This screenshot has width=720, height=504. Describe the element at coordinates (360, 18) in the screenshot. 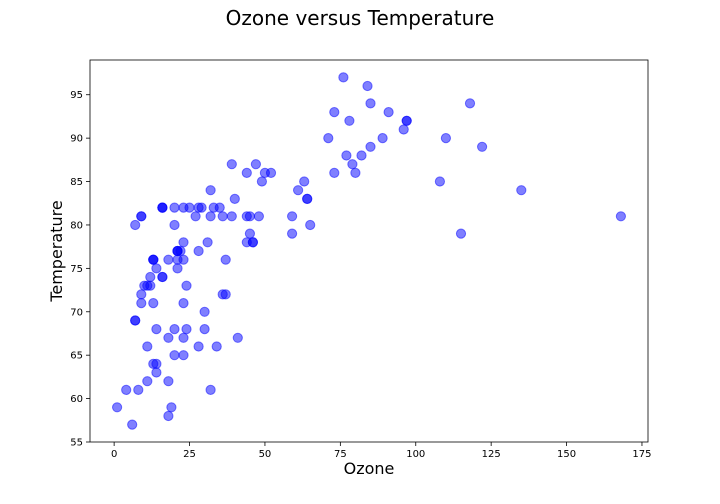

I see `chart-title: Ozone versus Temperature` at that location.